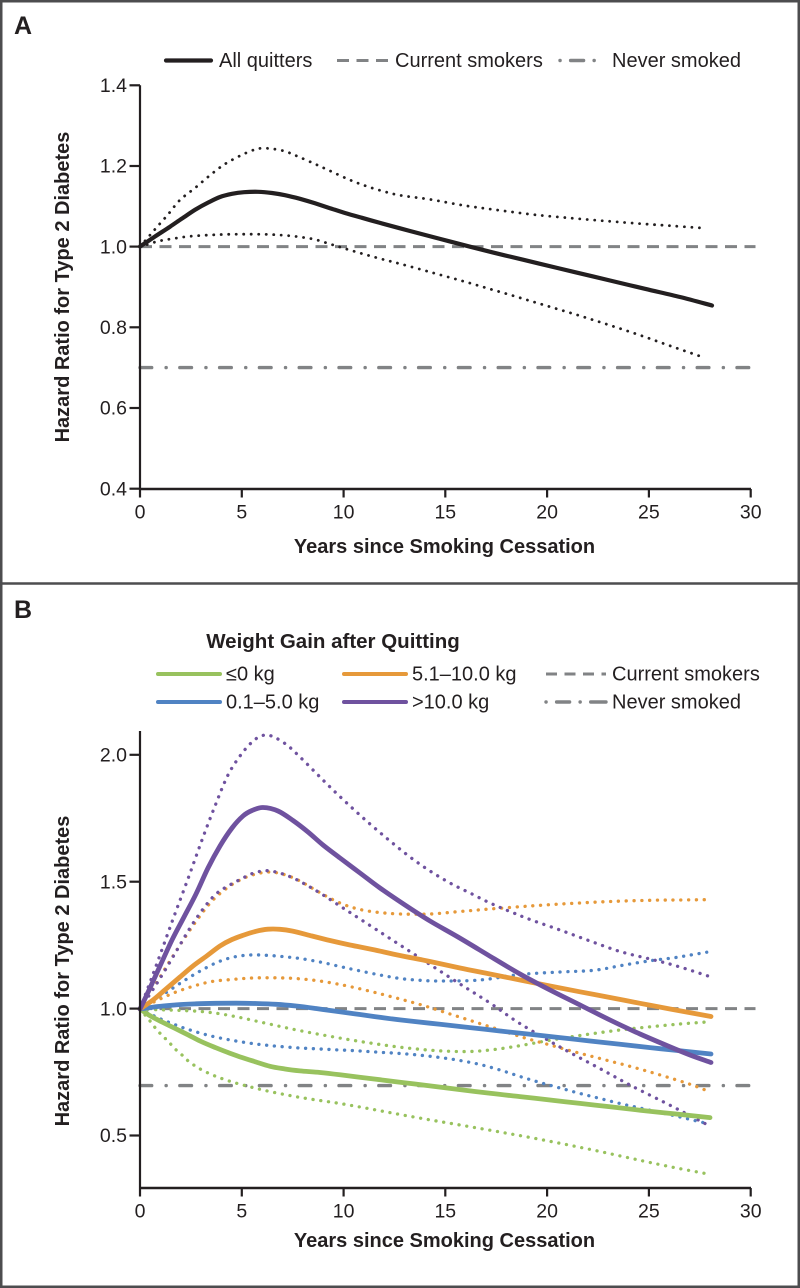  Describe the element at coordinates (113, 489) in the screenshot. I see `svg-text: 0.4` at that location.